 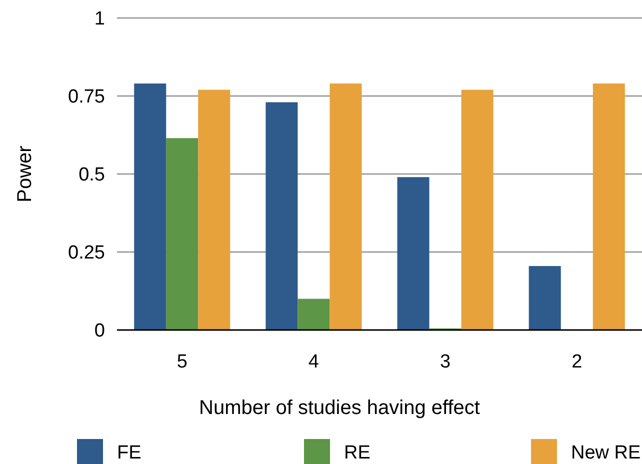 What do you see at coordinates (86, 97) in the screenshot?
I see `y-tick-label: 0.75` at bounding box center [86, 97].